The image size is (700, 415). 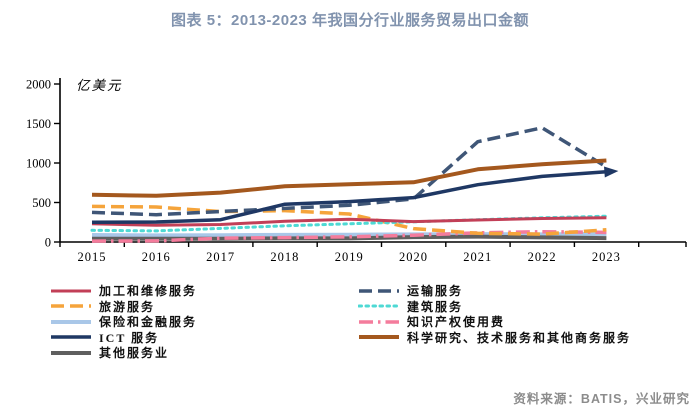 I want to click on x-tick-label: 2021, so click(x=477, y=257).